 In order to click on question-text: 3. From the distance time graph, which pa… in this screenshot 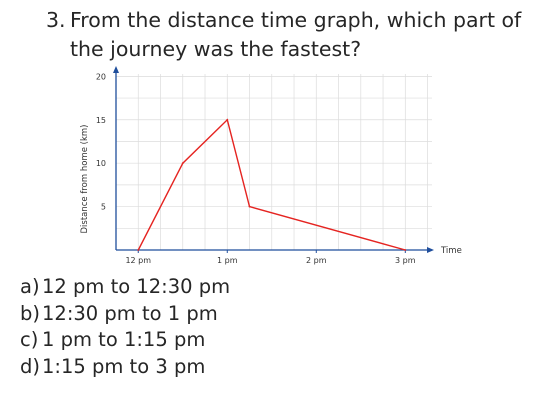, I will do `click(298, 35)`.